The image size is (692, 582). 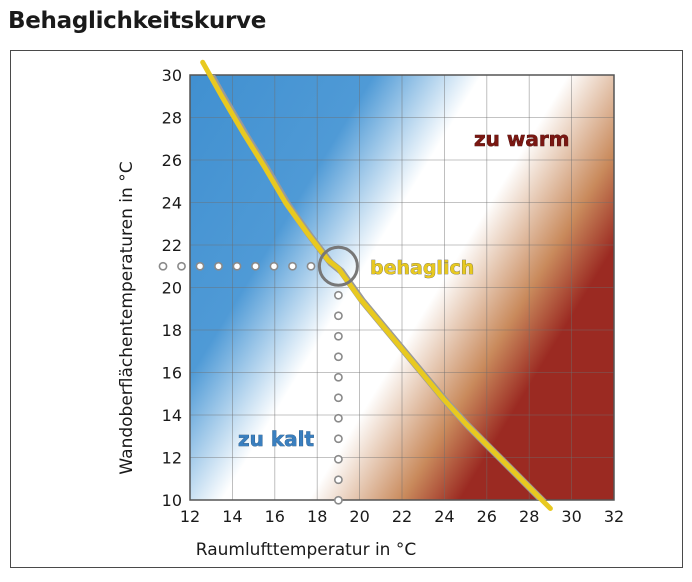 I want to click on x-tick-label: 14, so click(x=232, y=516).